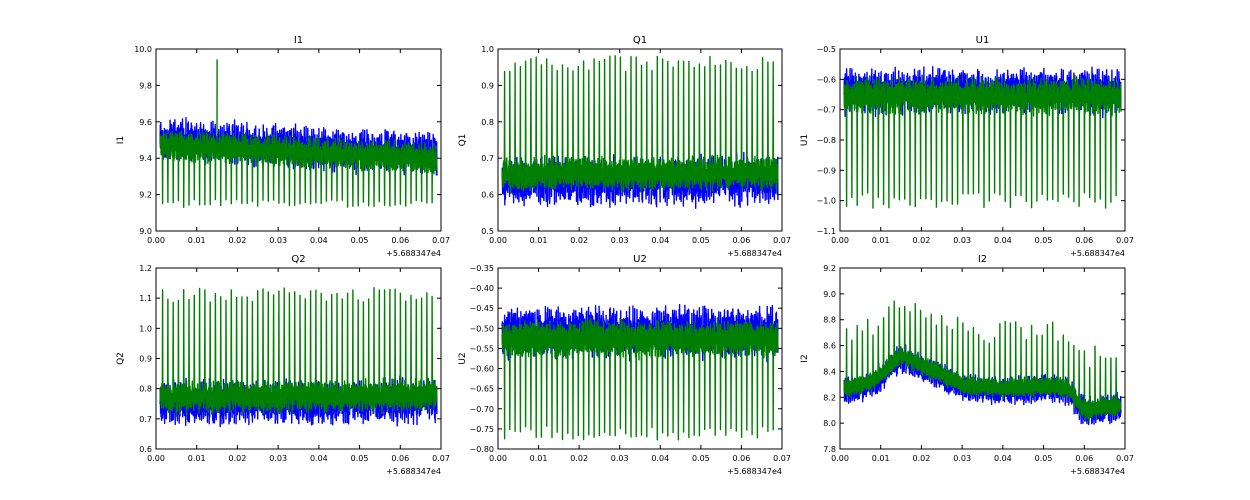  I want to click on chart-title: U2, so click(640, 259).